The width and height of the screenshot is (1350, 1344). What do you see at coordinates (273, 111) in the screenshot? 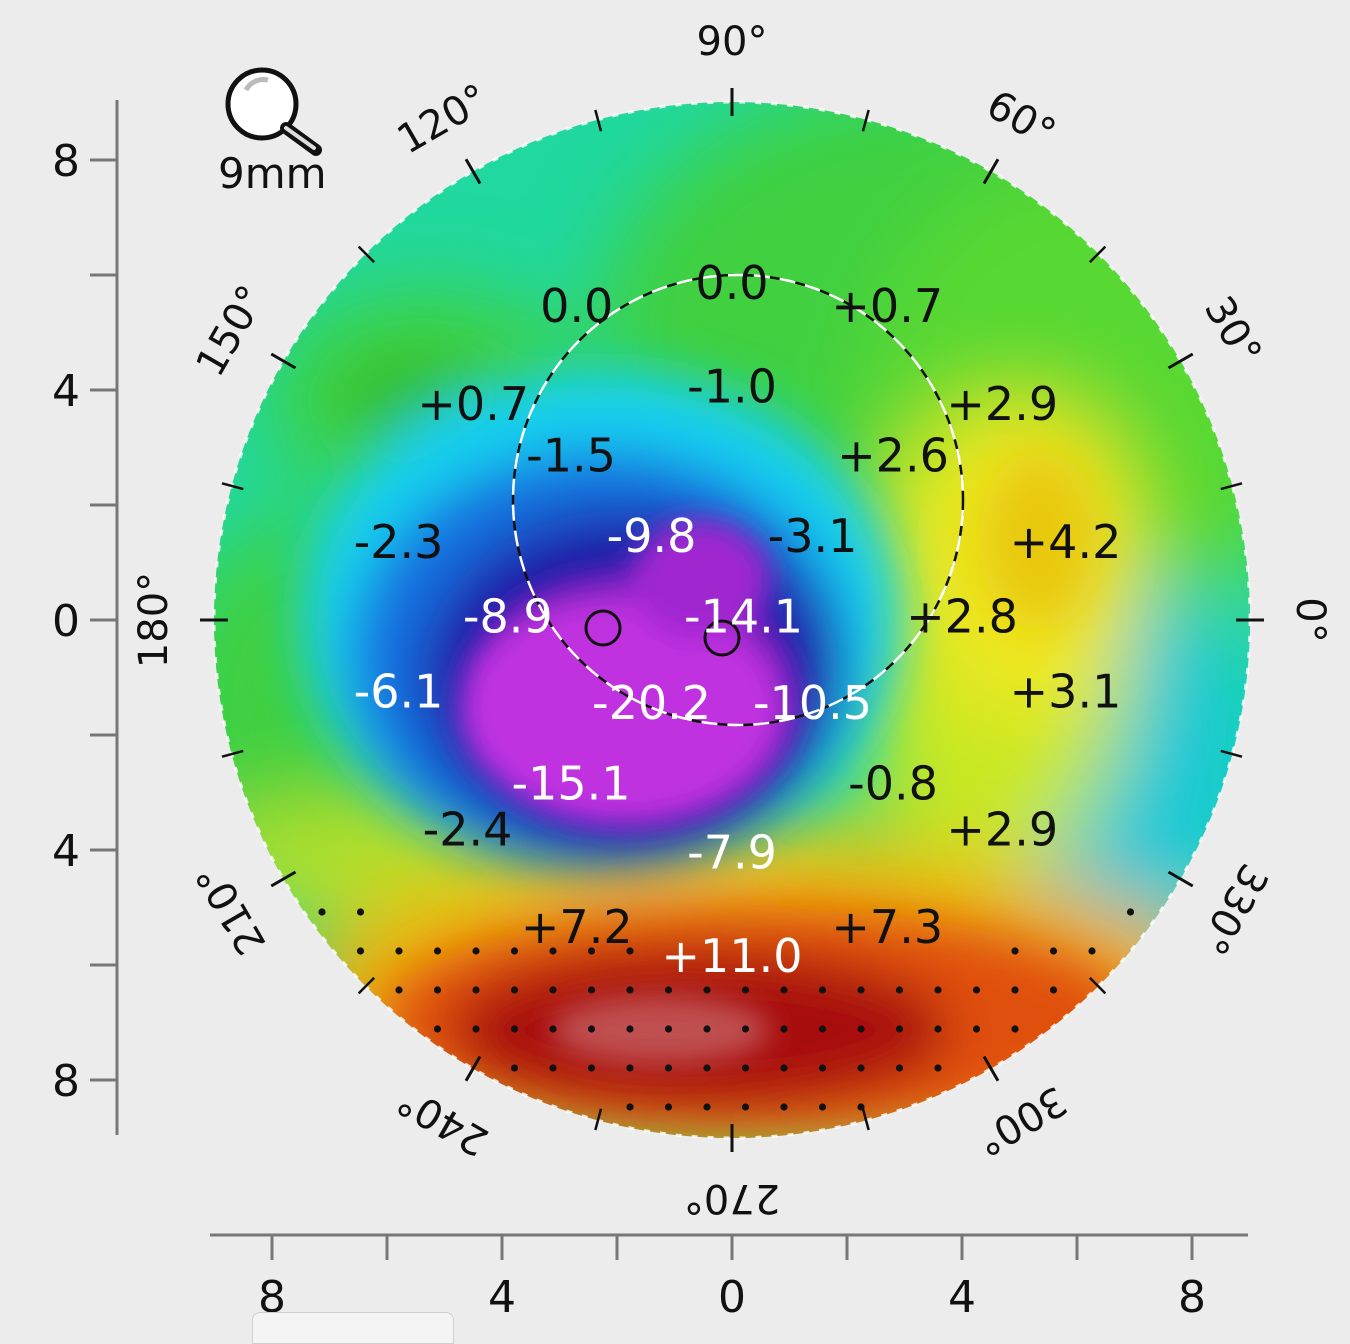
I see `magnifier-icon` at bounding box center [273, 111].